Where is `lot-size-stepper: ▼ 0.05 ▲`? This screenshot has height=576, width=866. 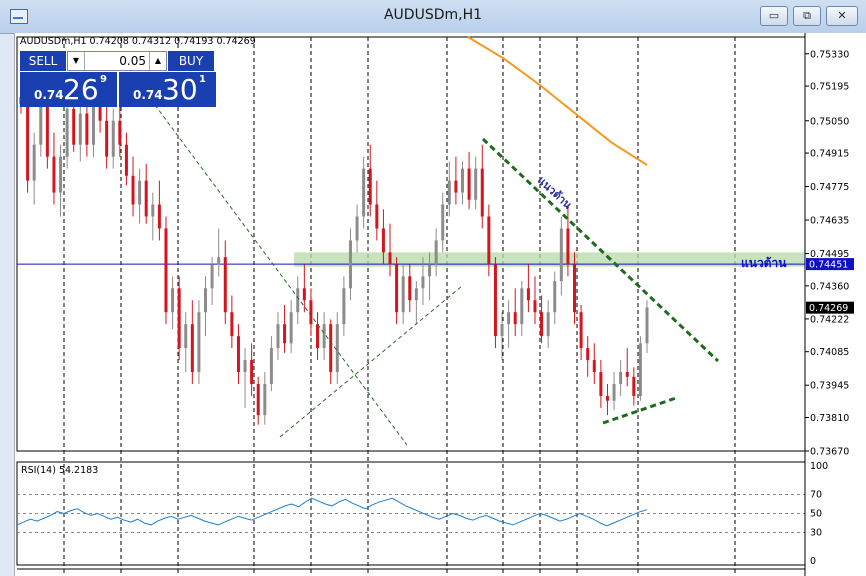 lot-size-stepper: ▼ 0.05 ▲ is located at coordinates (117, 61).